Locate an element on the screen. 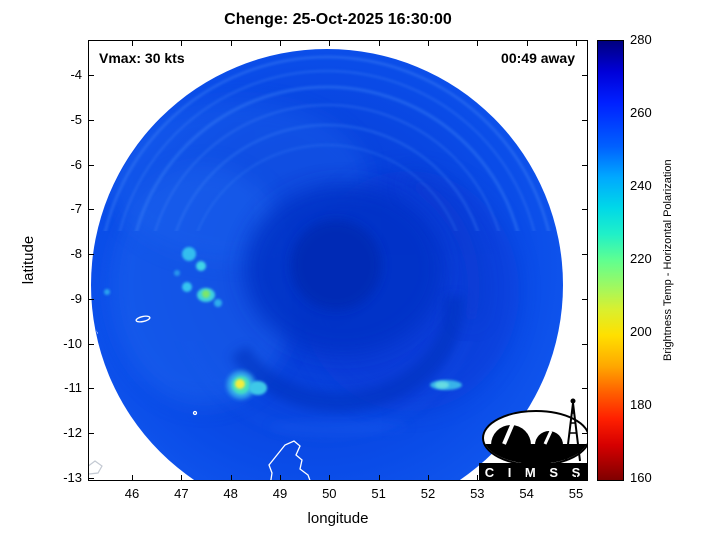 Image resolution: width=720 pixels, height=540 pixels. colorbar-tick-label: 220 is located at coordinates (641, 258).